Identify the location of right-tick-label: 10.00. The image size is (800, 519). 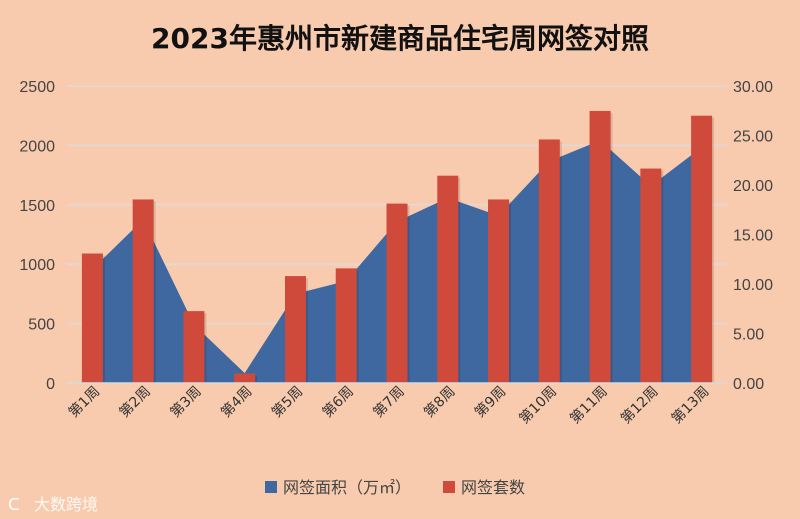
(753, 285).